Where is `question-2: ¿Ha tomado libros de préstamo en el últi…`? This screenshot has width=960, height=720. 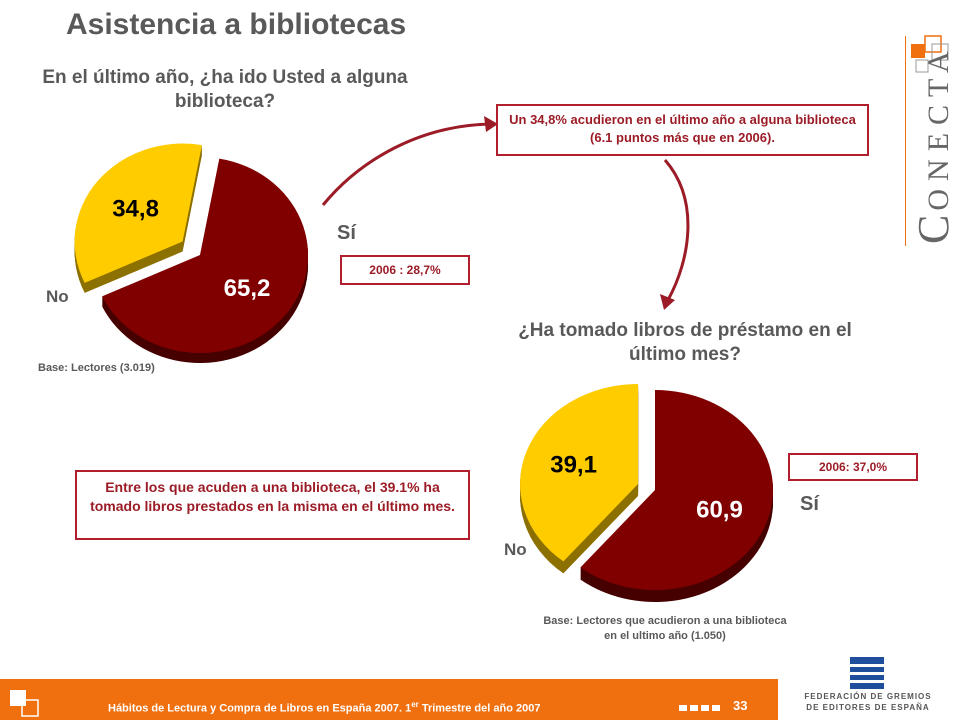 question-2: ¿Ha tomado libros de préstamo en el últi… is located at coordinates (685, 342).